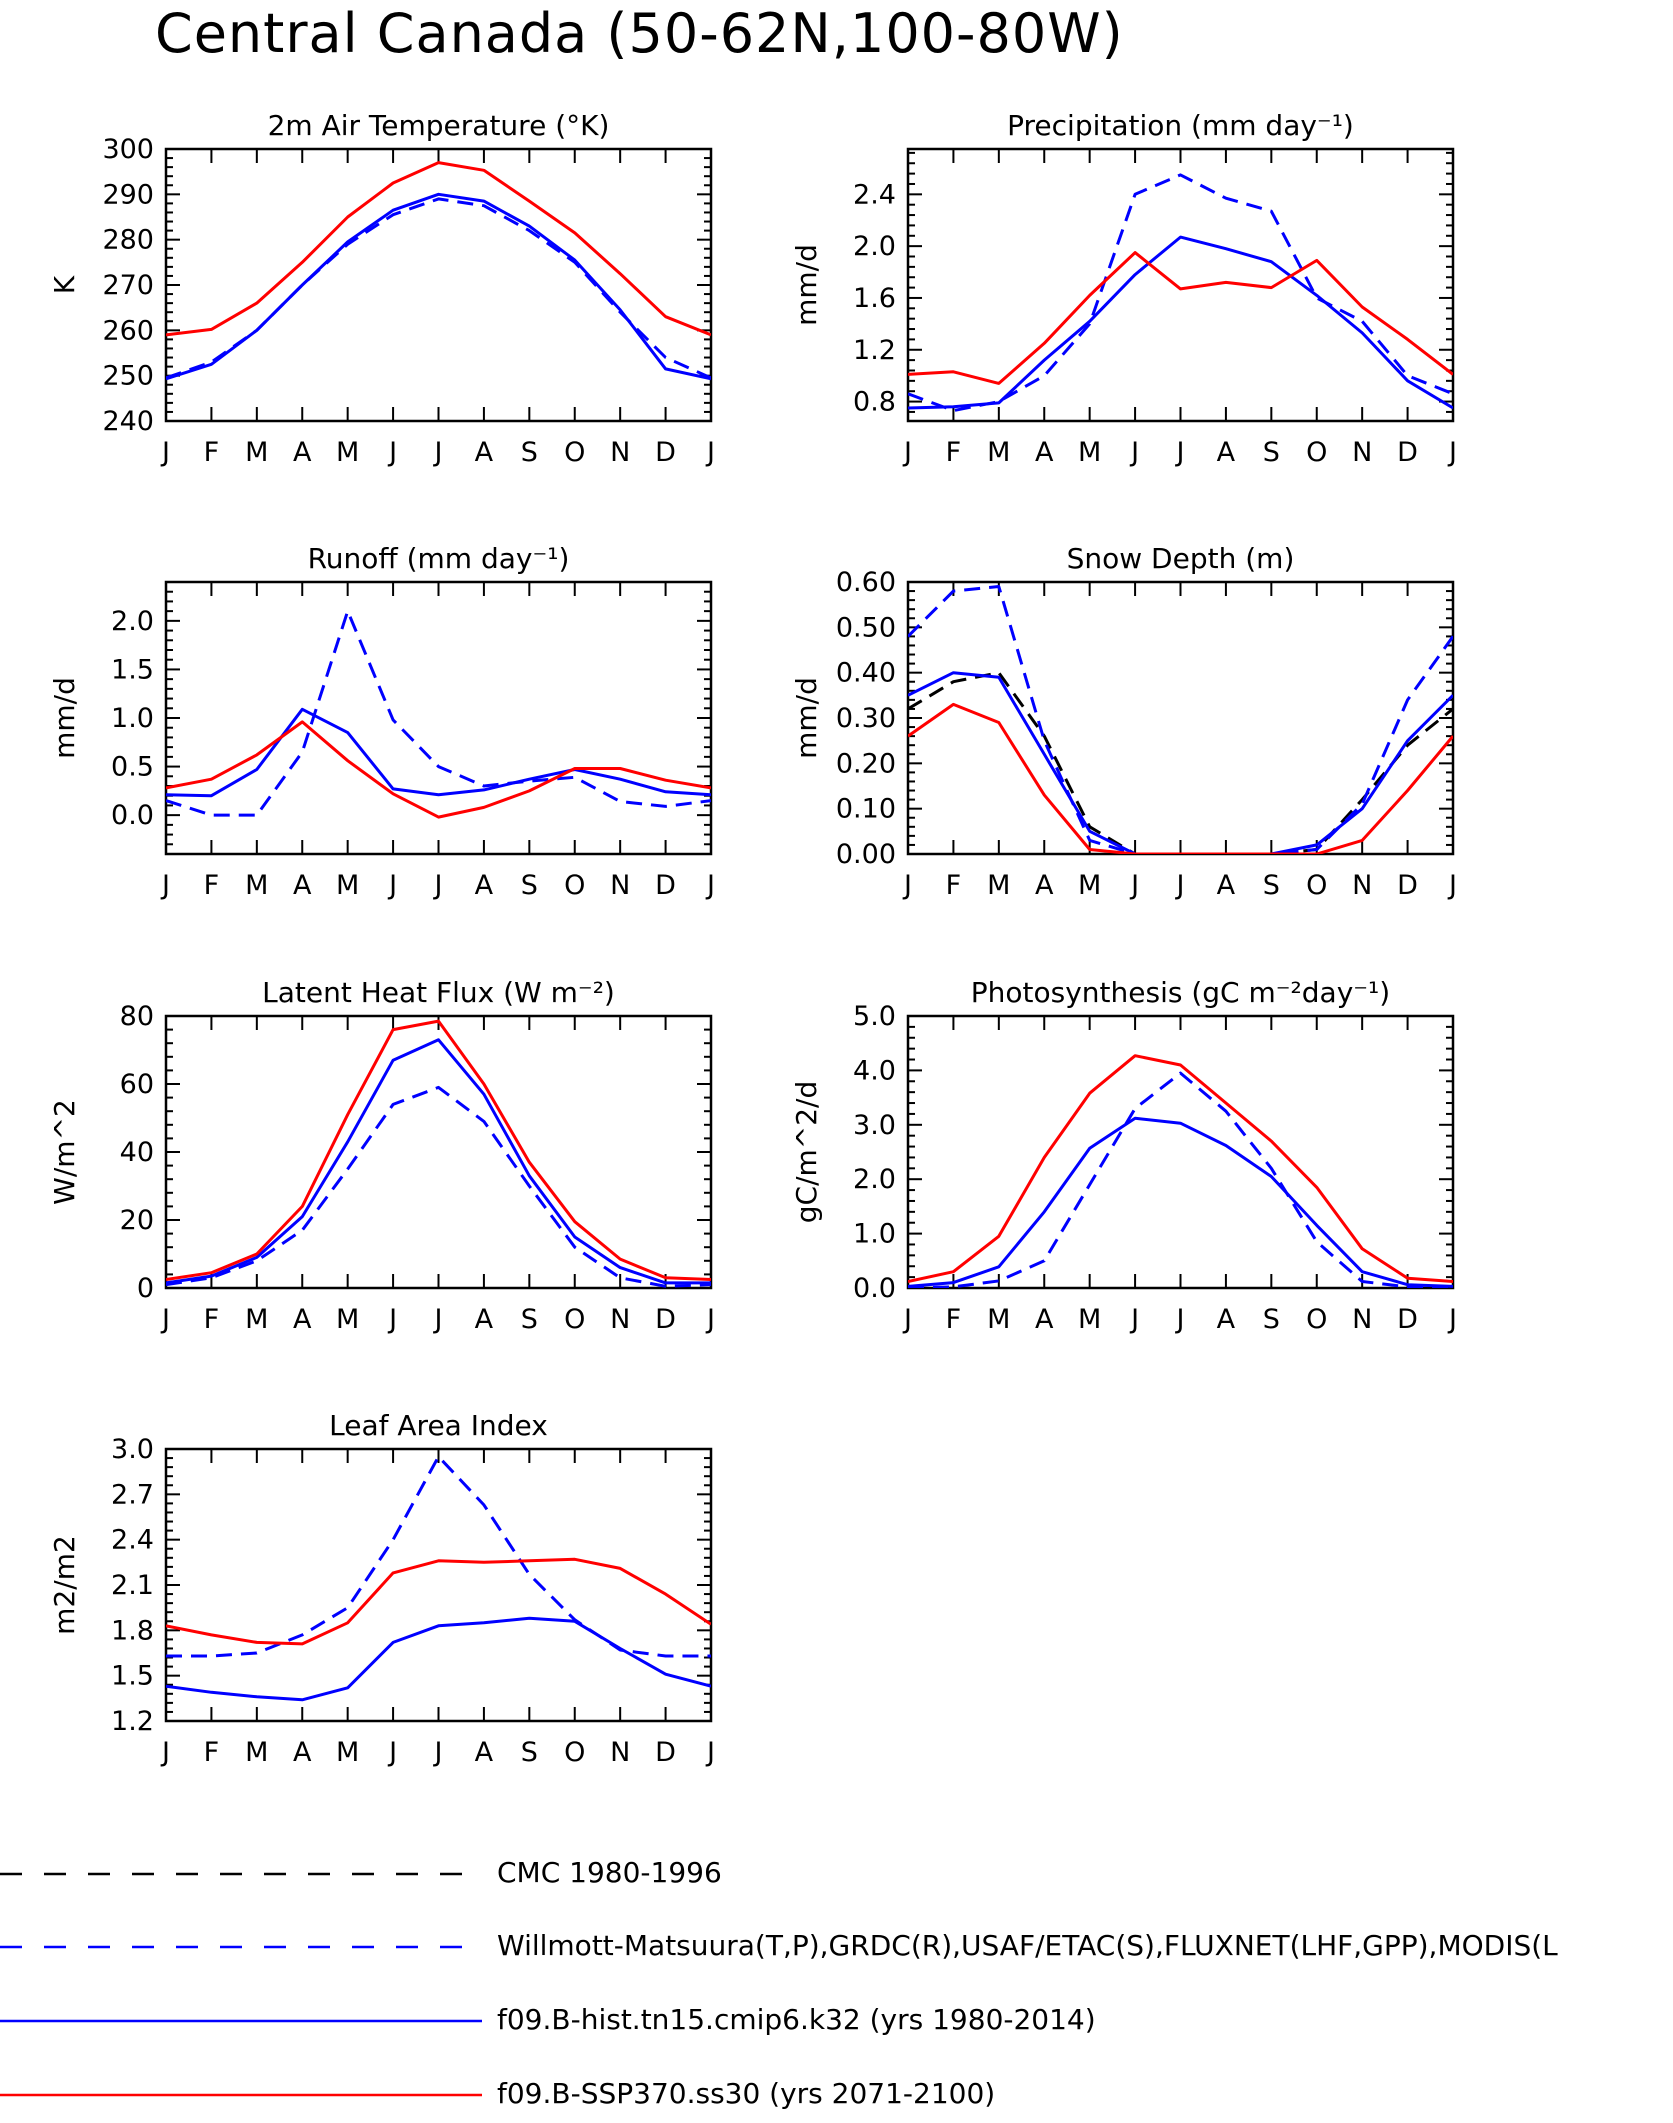 Image resolution: width=1673 pixels, height=2123 pixels. I want to click on x-tick-label: D, so click(665, 1319).